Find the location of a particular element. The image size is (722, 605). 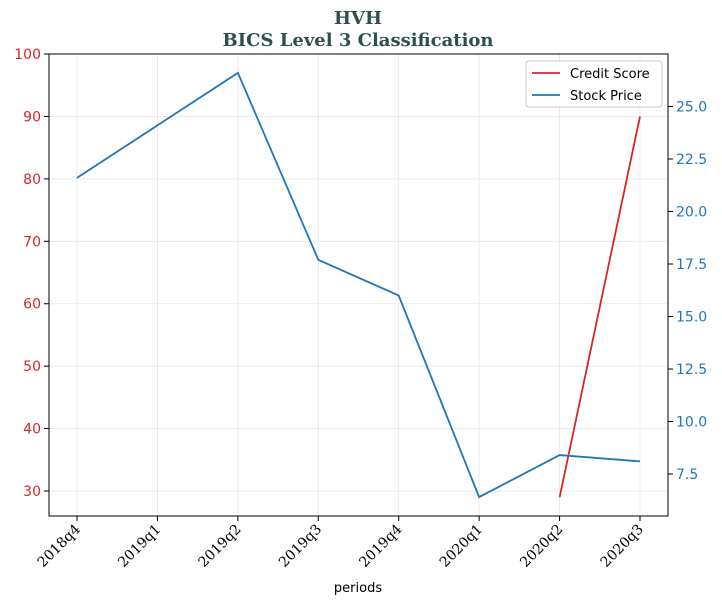

x-tick-label: 2020q1 is located at coordinates (461, 546).